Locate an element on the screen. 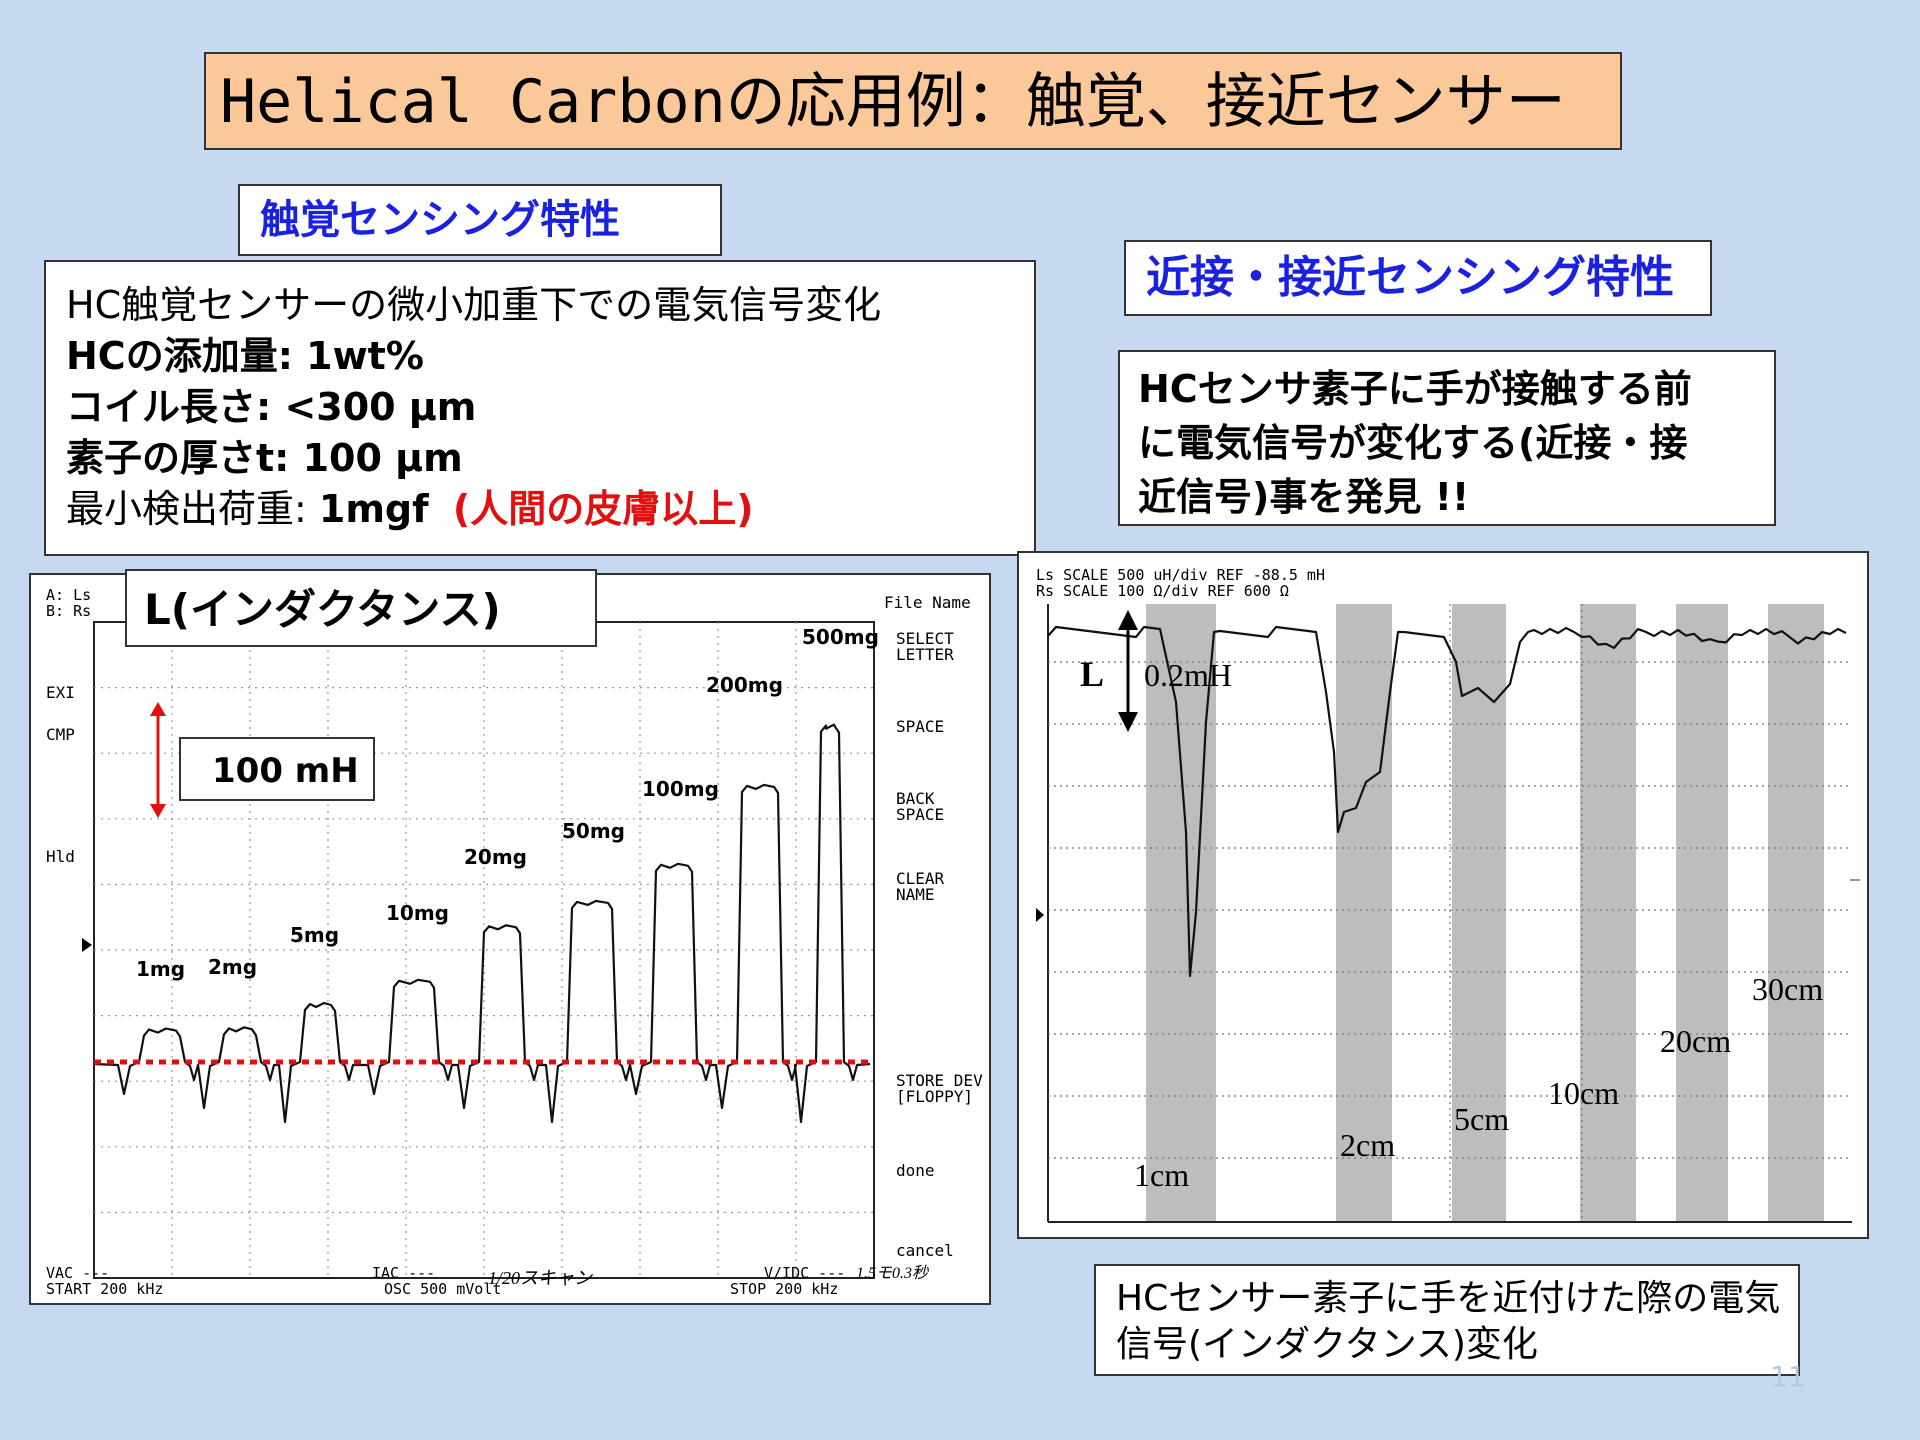 The width and height of the screenshot is (1920, 1440). info-line: 素子の厚さt: 100 µm is located at coordinates (550, 458).